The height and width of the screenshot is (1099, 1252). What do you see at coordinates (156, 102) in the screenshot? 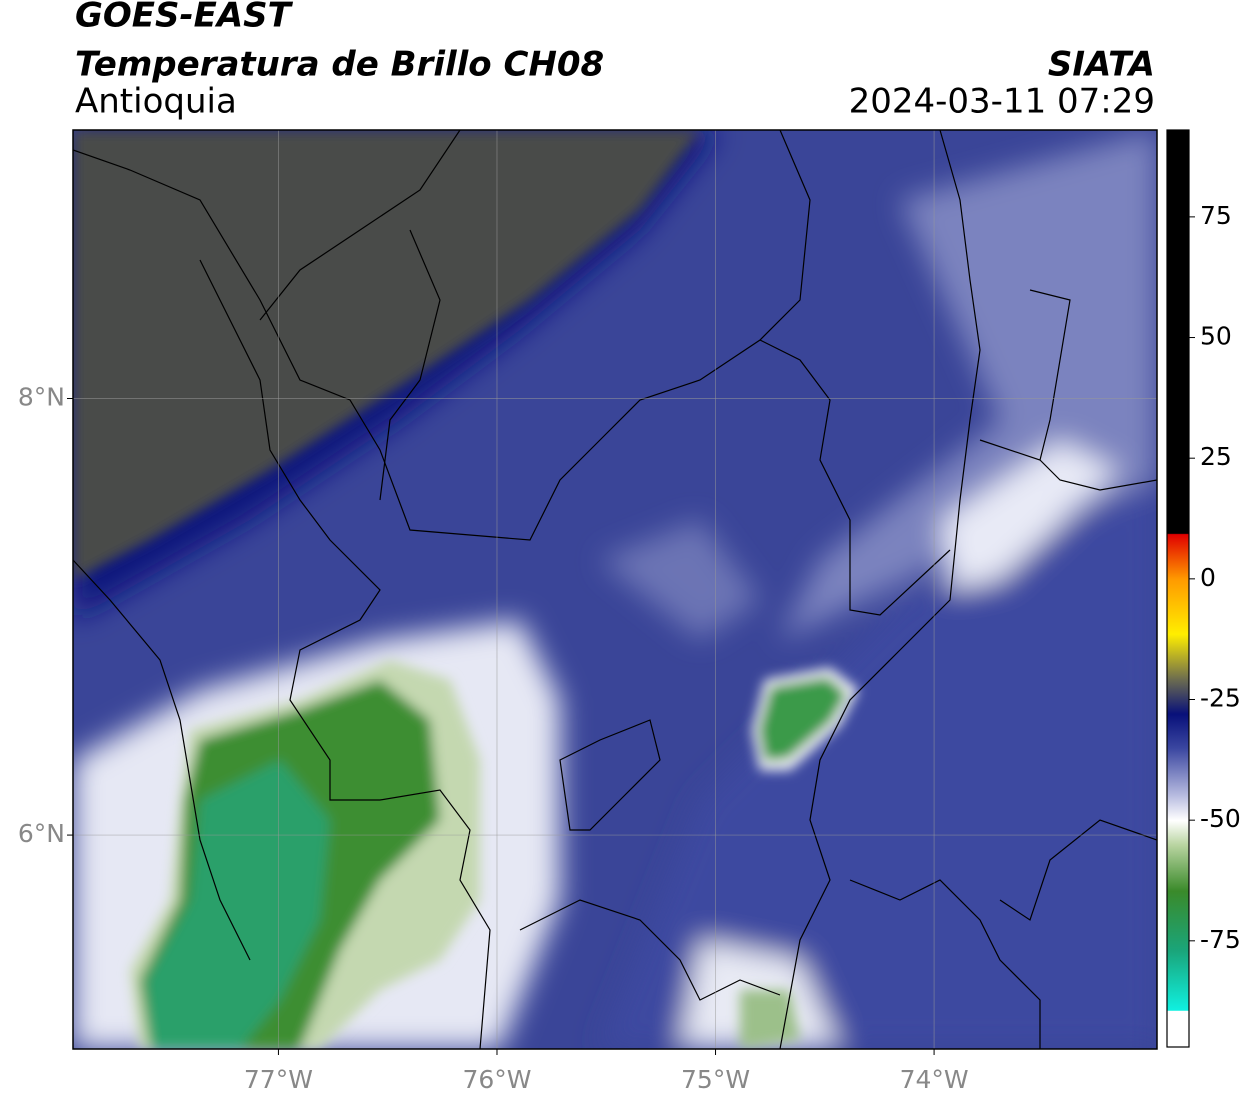
I see `region: Antioquia` at bounding box center [156, 102].